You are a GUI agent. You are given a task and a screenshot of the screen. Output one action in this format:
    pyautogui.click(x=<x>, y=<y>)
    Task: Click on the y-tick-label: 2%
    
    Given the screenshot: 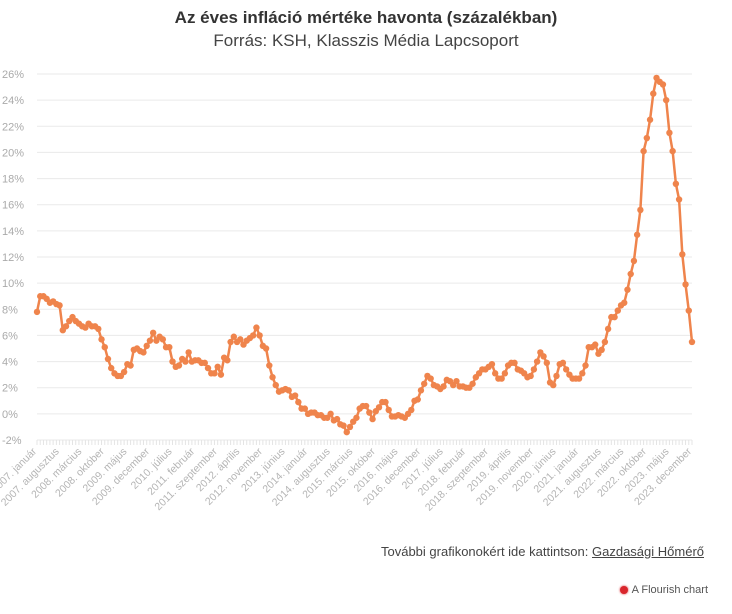 What is the action you would take?
    pyautogui.click(x=10, y=389)
    